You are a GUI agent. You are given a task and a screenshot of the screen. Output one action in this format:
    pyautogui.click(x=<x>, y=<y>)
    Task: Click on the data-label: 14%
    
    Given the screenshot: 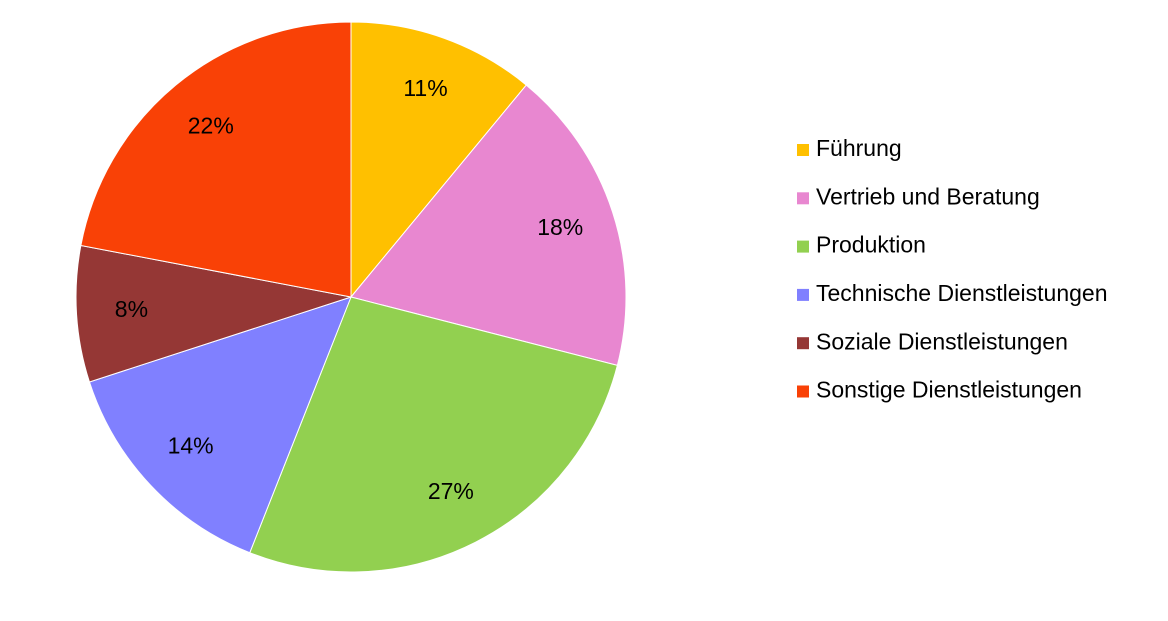 What is the action you would take?
    pyautogui.click(x=191, y=446)
    